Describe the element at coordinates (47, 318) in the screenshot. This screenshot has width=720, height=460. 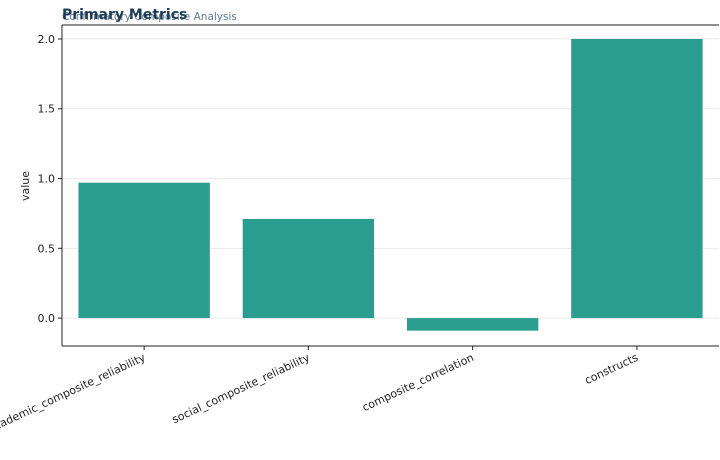
I see `y-tick-label: 0.0` at that location.